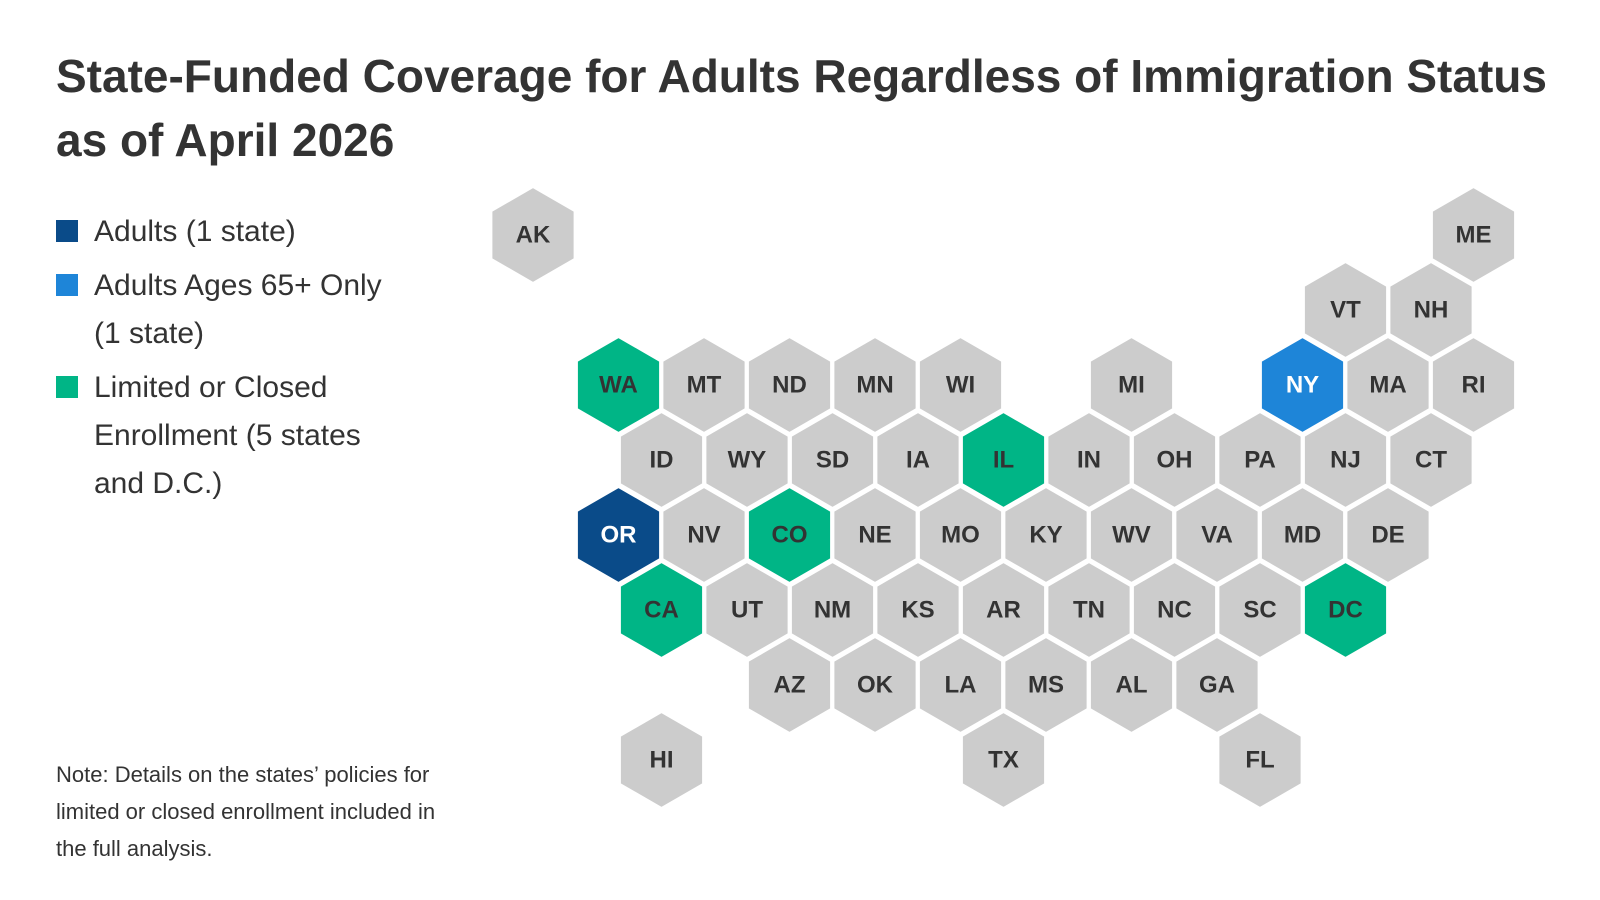 This screenshot has width=1600, height=900. I want to click on state-tile-wi: WI, so click(960, 385).